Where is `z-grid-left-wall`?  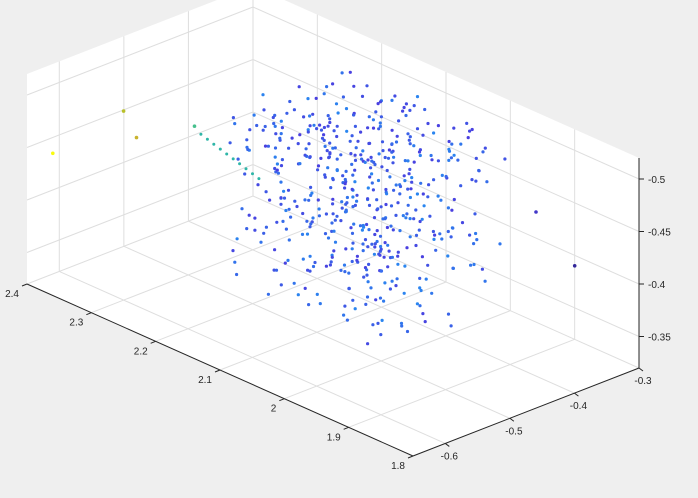
z-grid-left-wall is located at coordinates (140, 156).